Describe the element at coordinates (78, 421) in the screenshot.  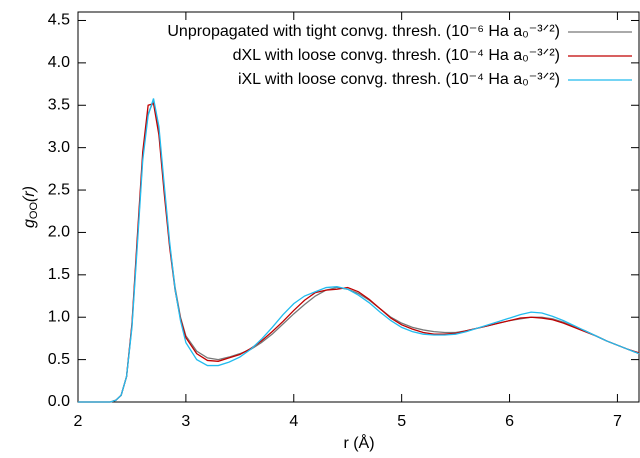
I see `x-tick-label: 2` at that location.